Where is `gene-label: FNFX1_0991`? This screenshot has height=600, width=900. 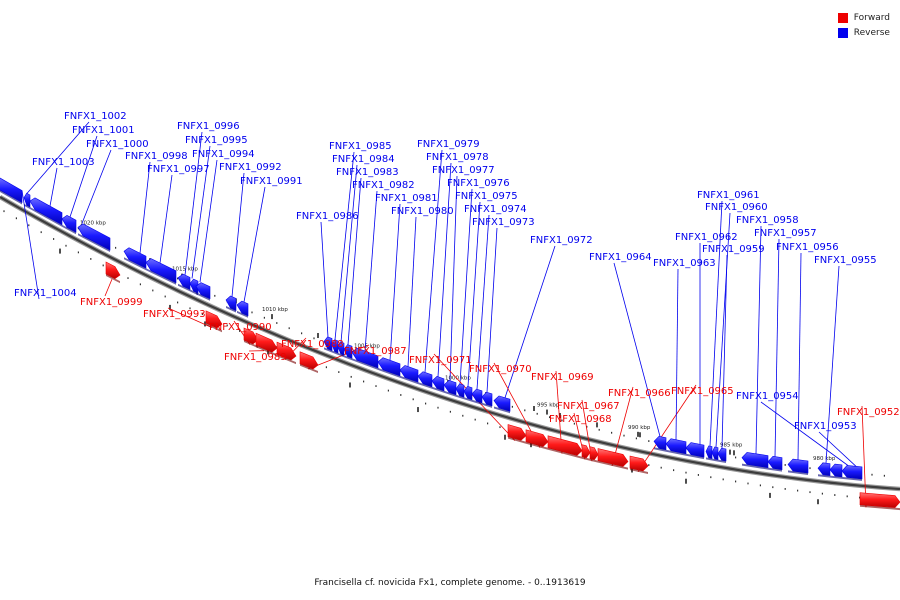 gene-label: FNFX1_0991 is located at coordinates (271, 181).